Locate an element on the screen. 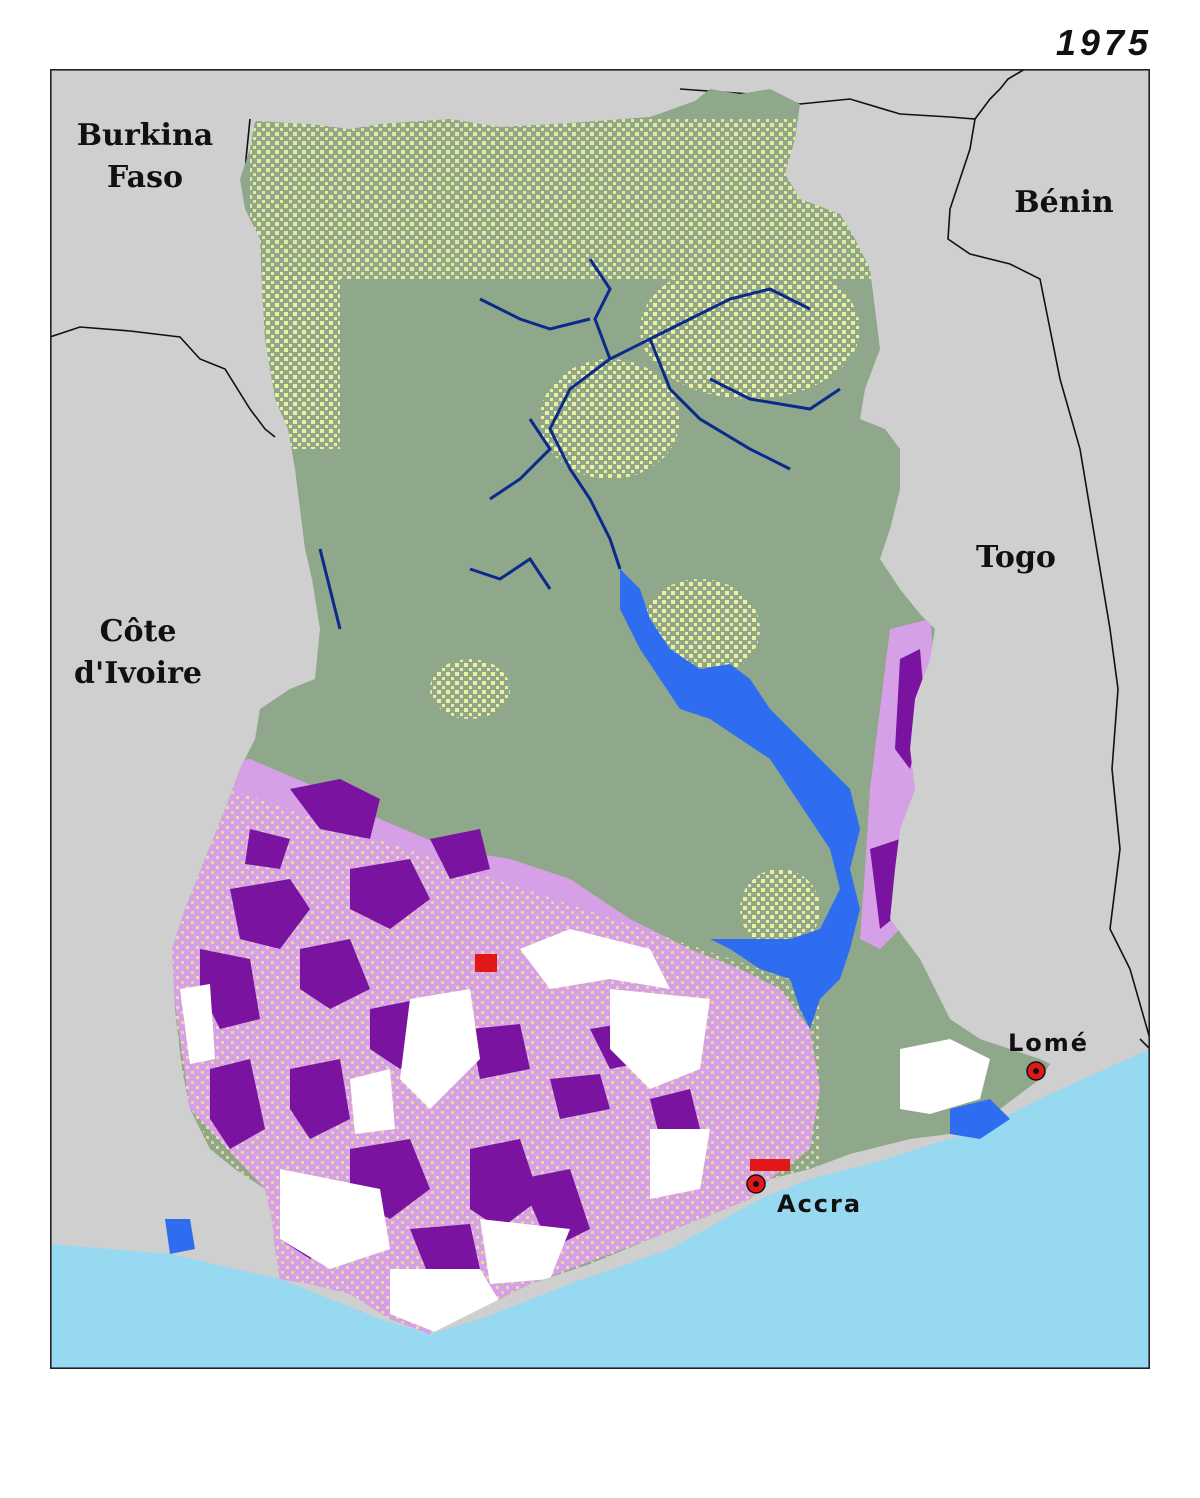 The width and height of the screenshot is (1200, 1498). label-togo: Togo is located at coordinates (1016, 557).